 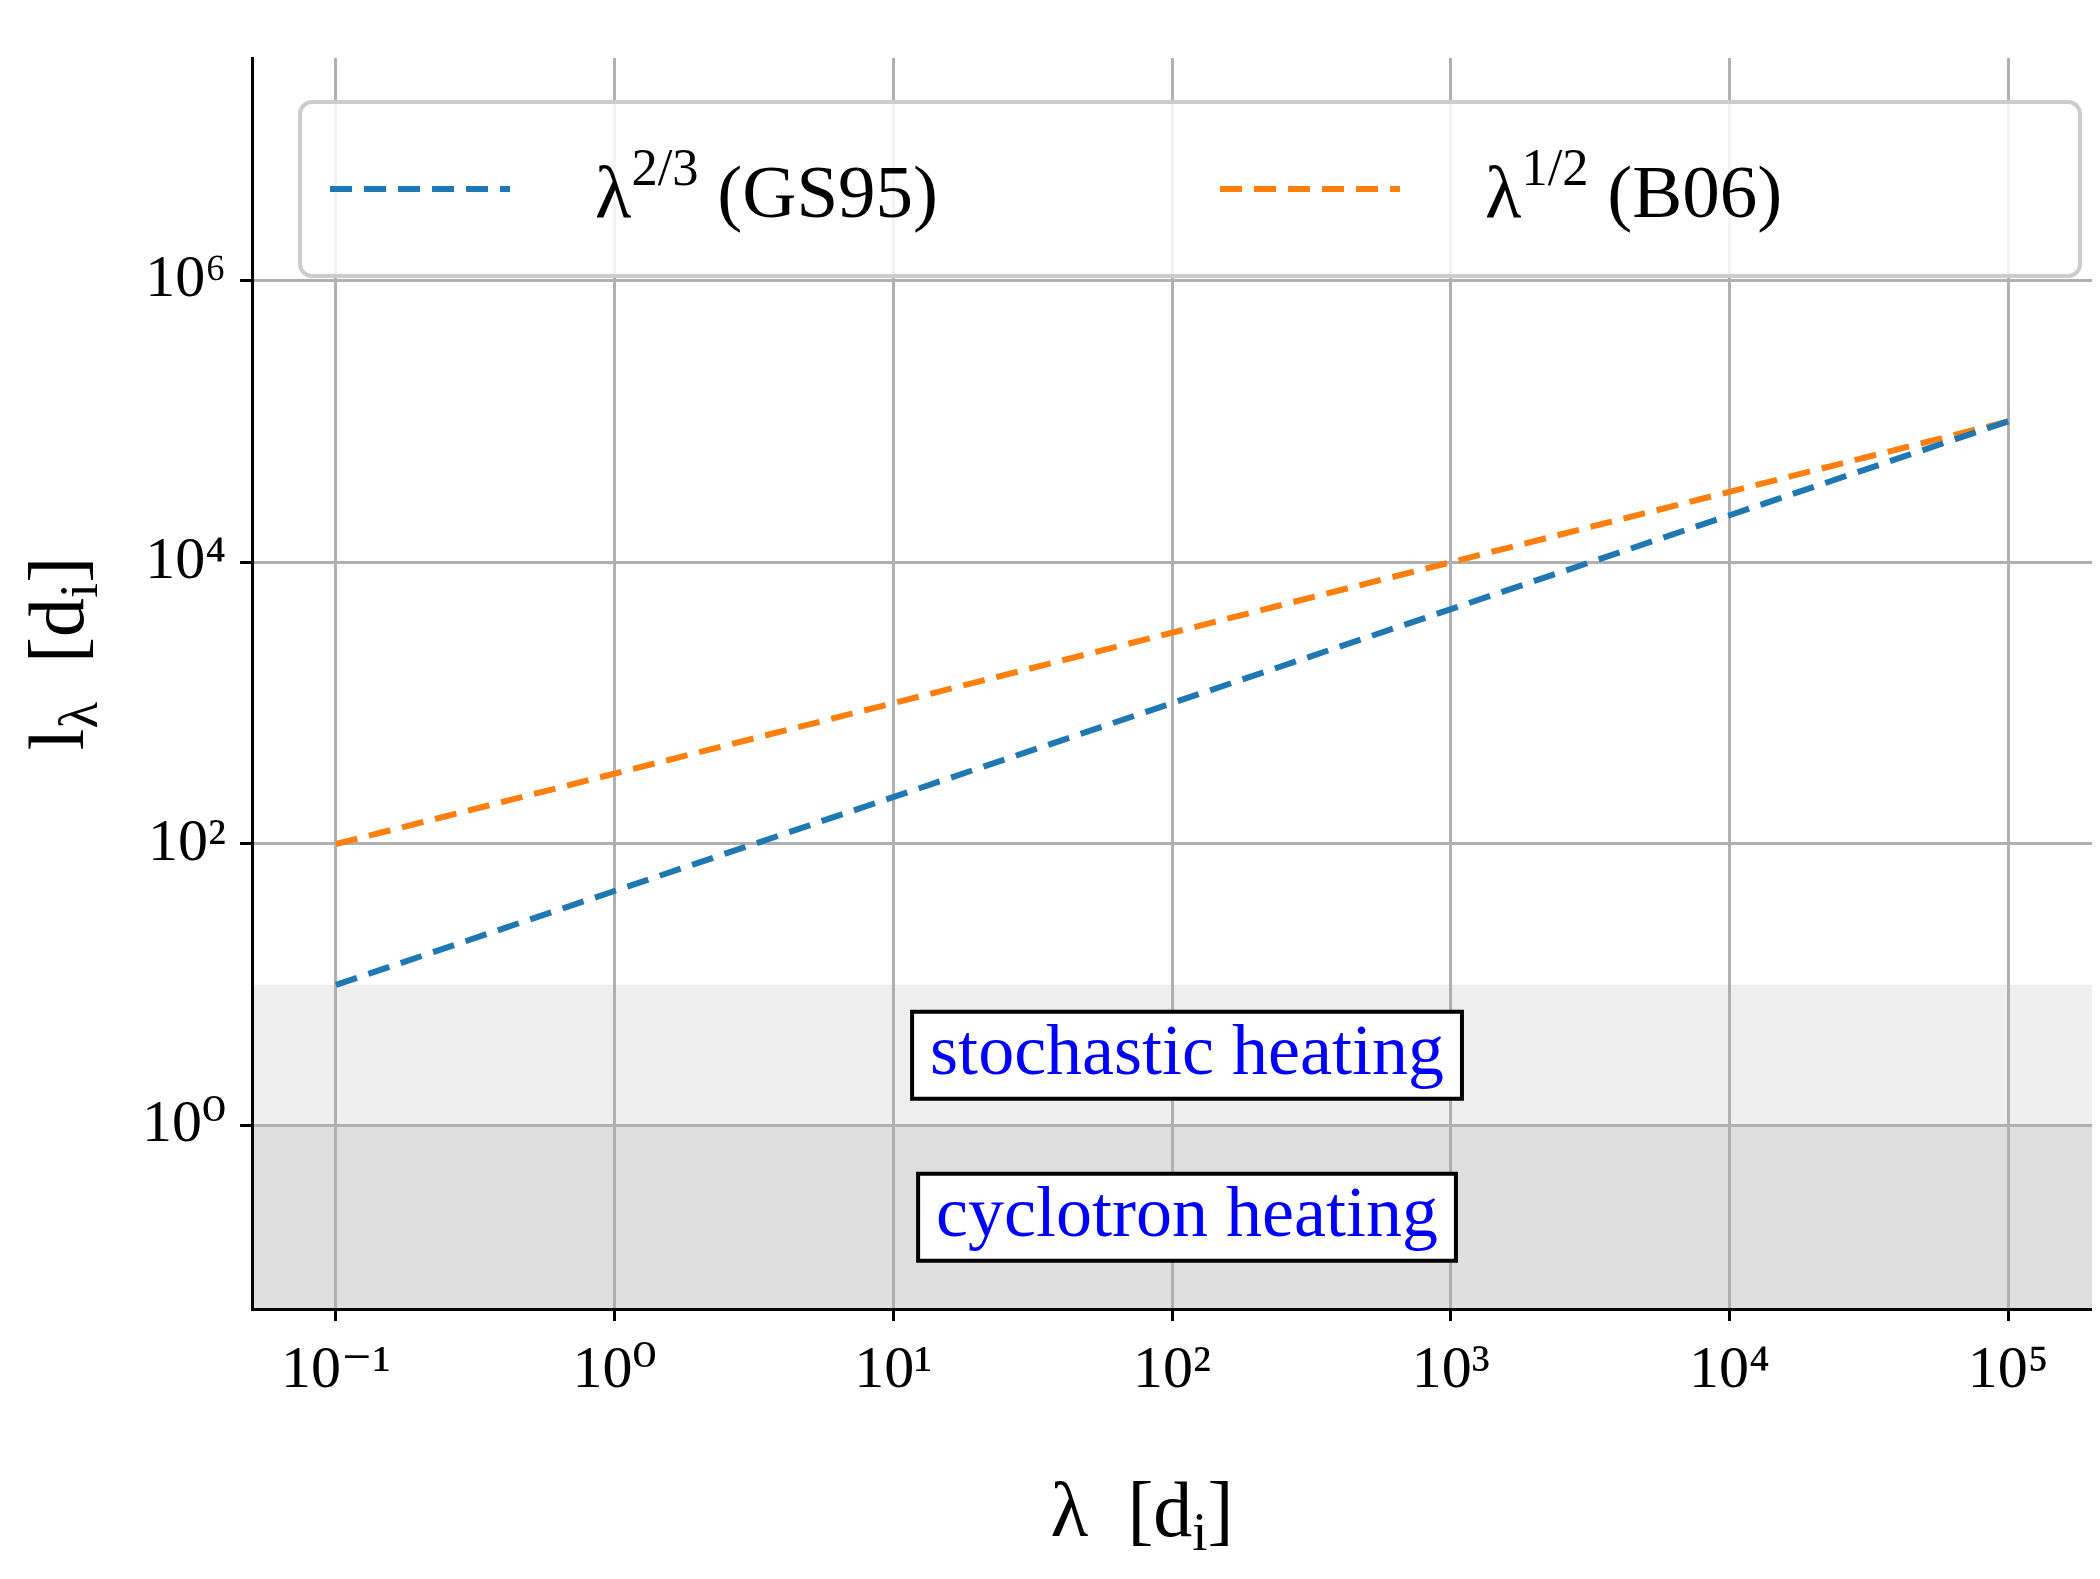 What do you see at coordinates (893, 1366) in the screenshot?
I see `x-tick-label: 10¹` at bounding box center [893, 1366].